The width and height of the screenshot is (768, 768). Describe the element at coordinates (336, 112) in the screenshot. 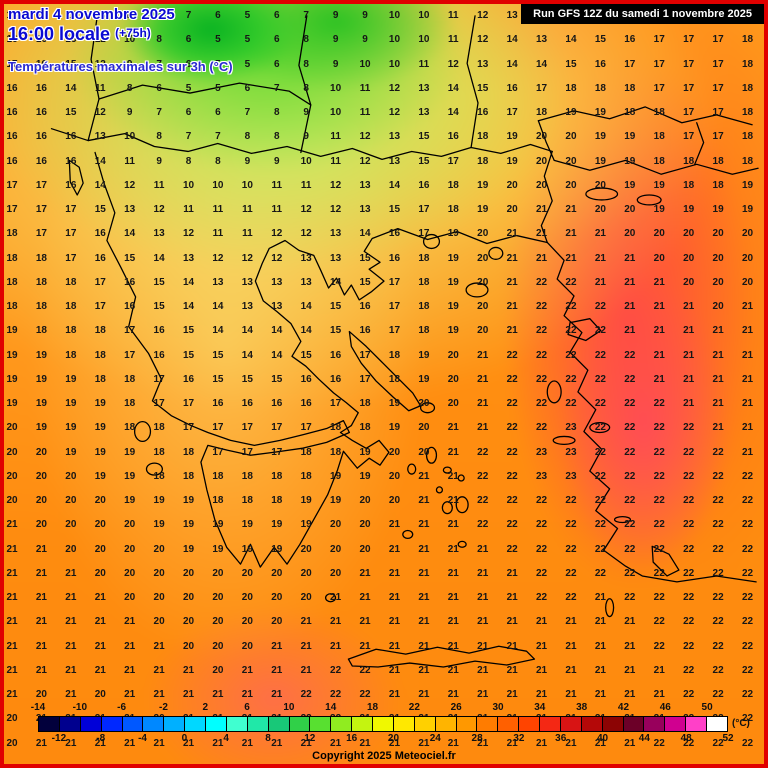

I see `temp-value: 10` at that location.